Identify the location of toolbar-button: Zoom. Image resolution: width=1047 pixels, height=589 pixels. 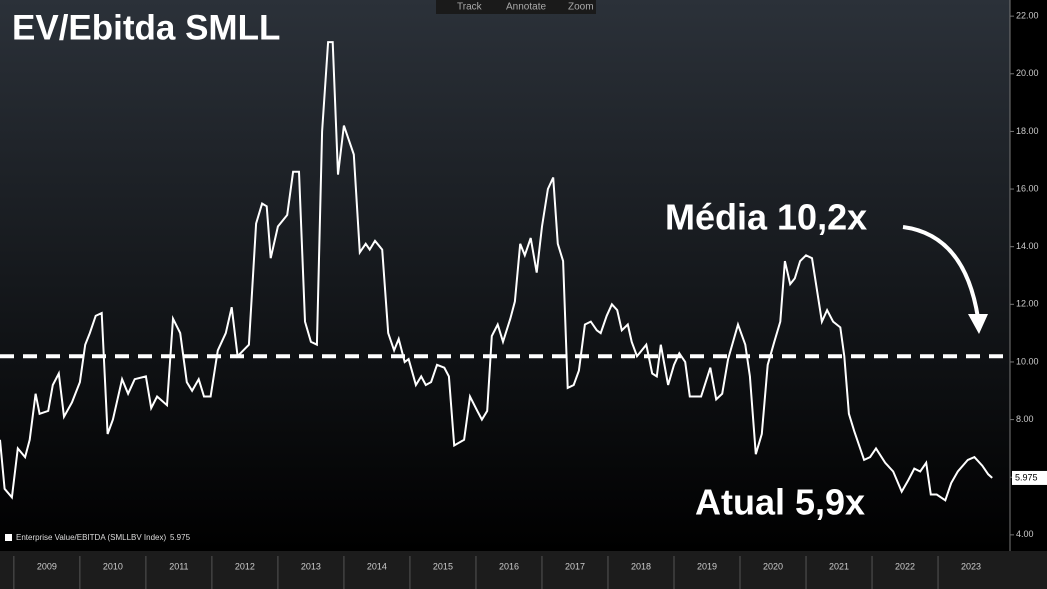
(581, 7).